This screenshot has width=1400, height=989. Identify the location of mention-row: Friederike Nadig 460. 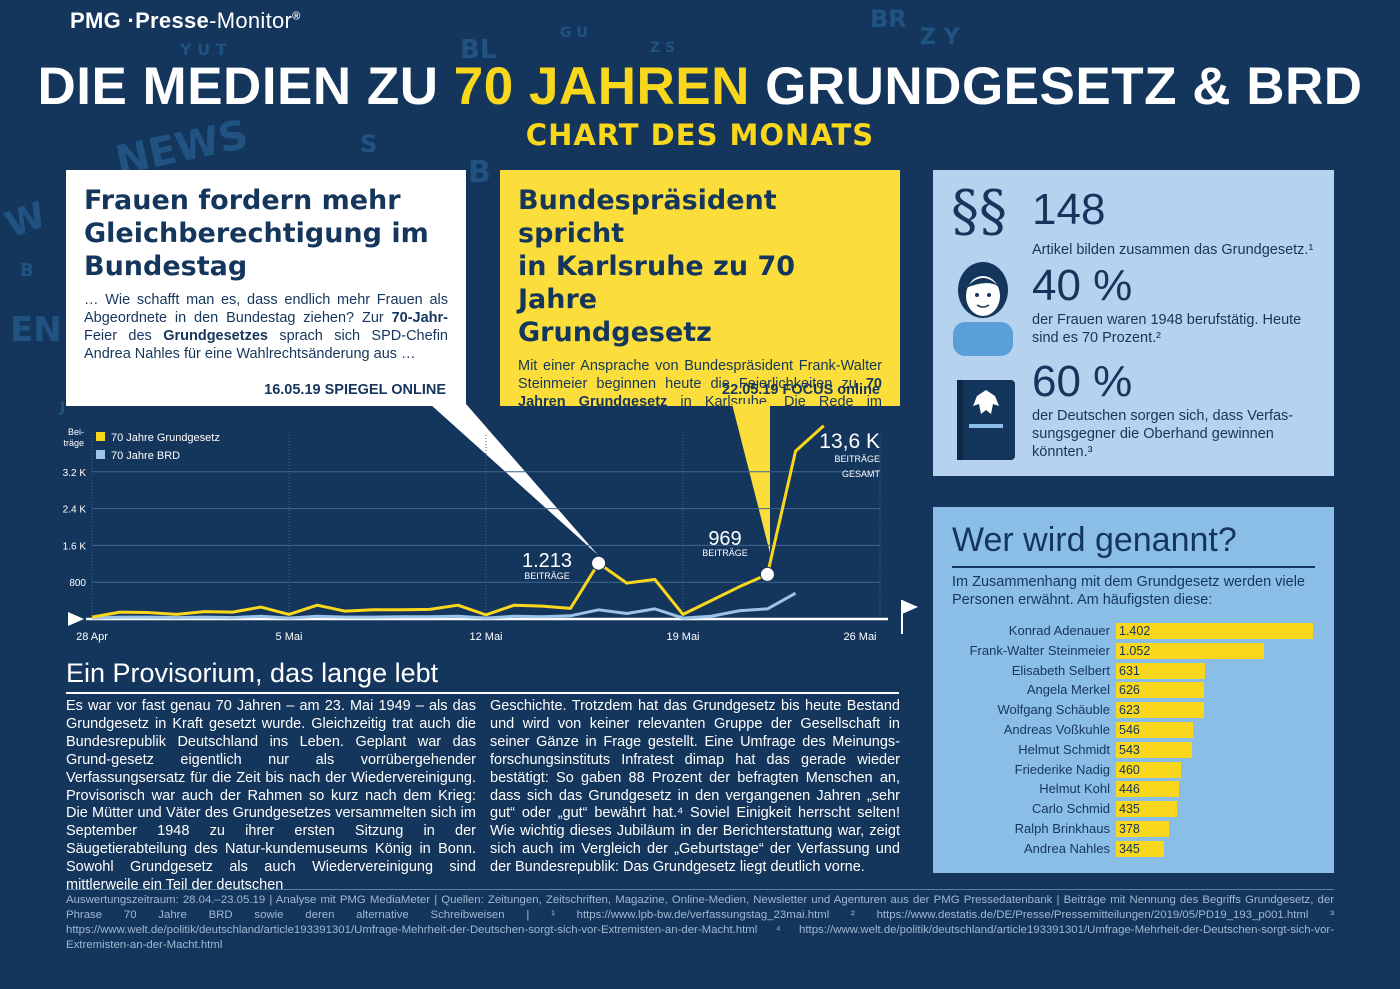
(1133, 770).